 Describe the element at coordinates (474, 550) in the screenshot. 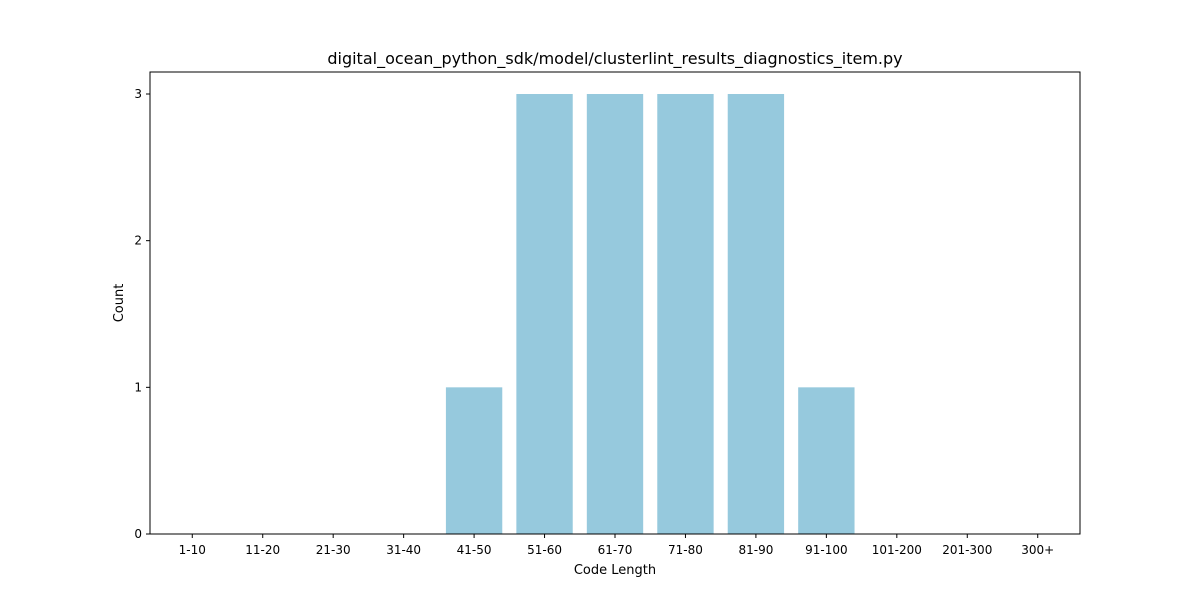

I see `x-tick-label: 41-50` at that location.